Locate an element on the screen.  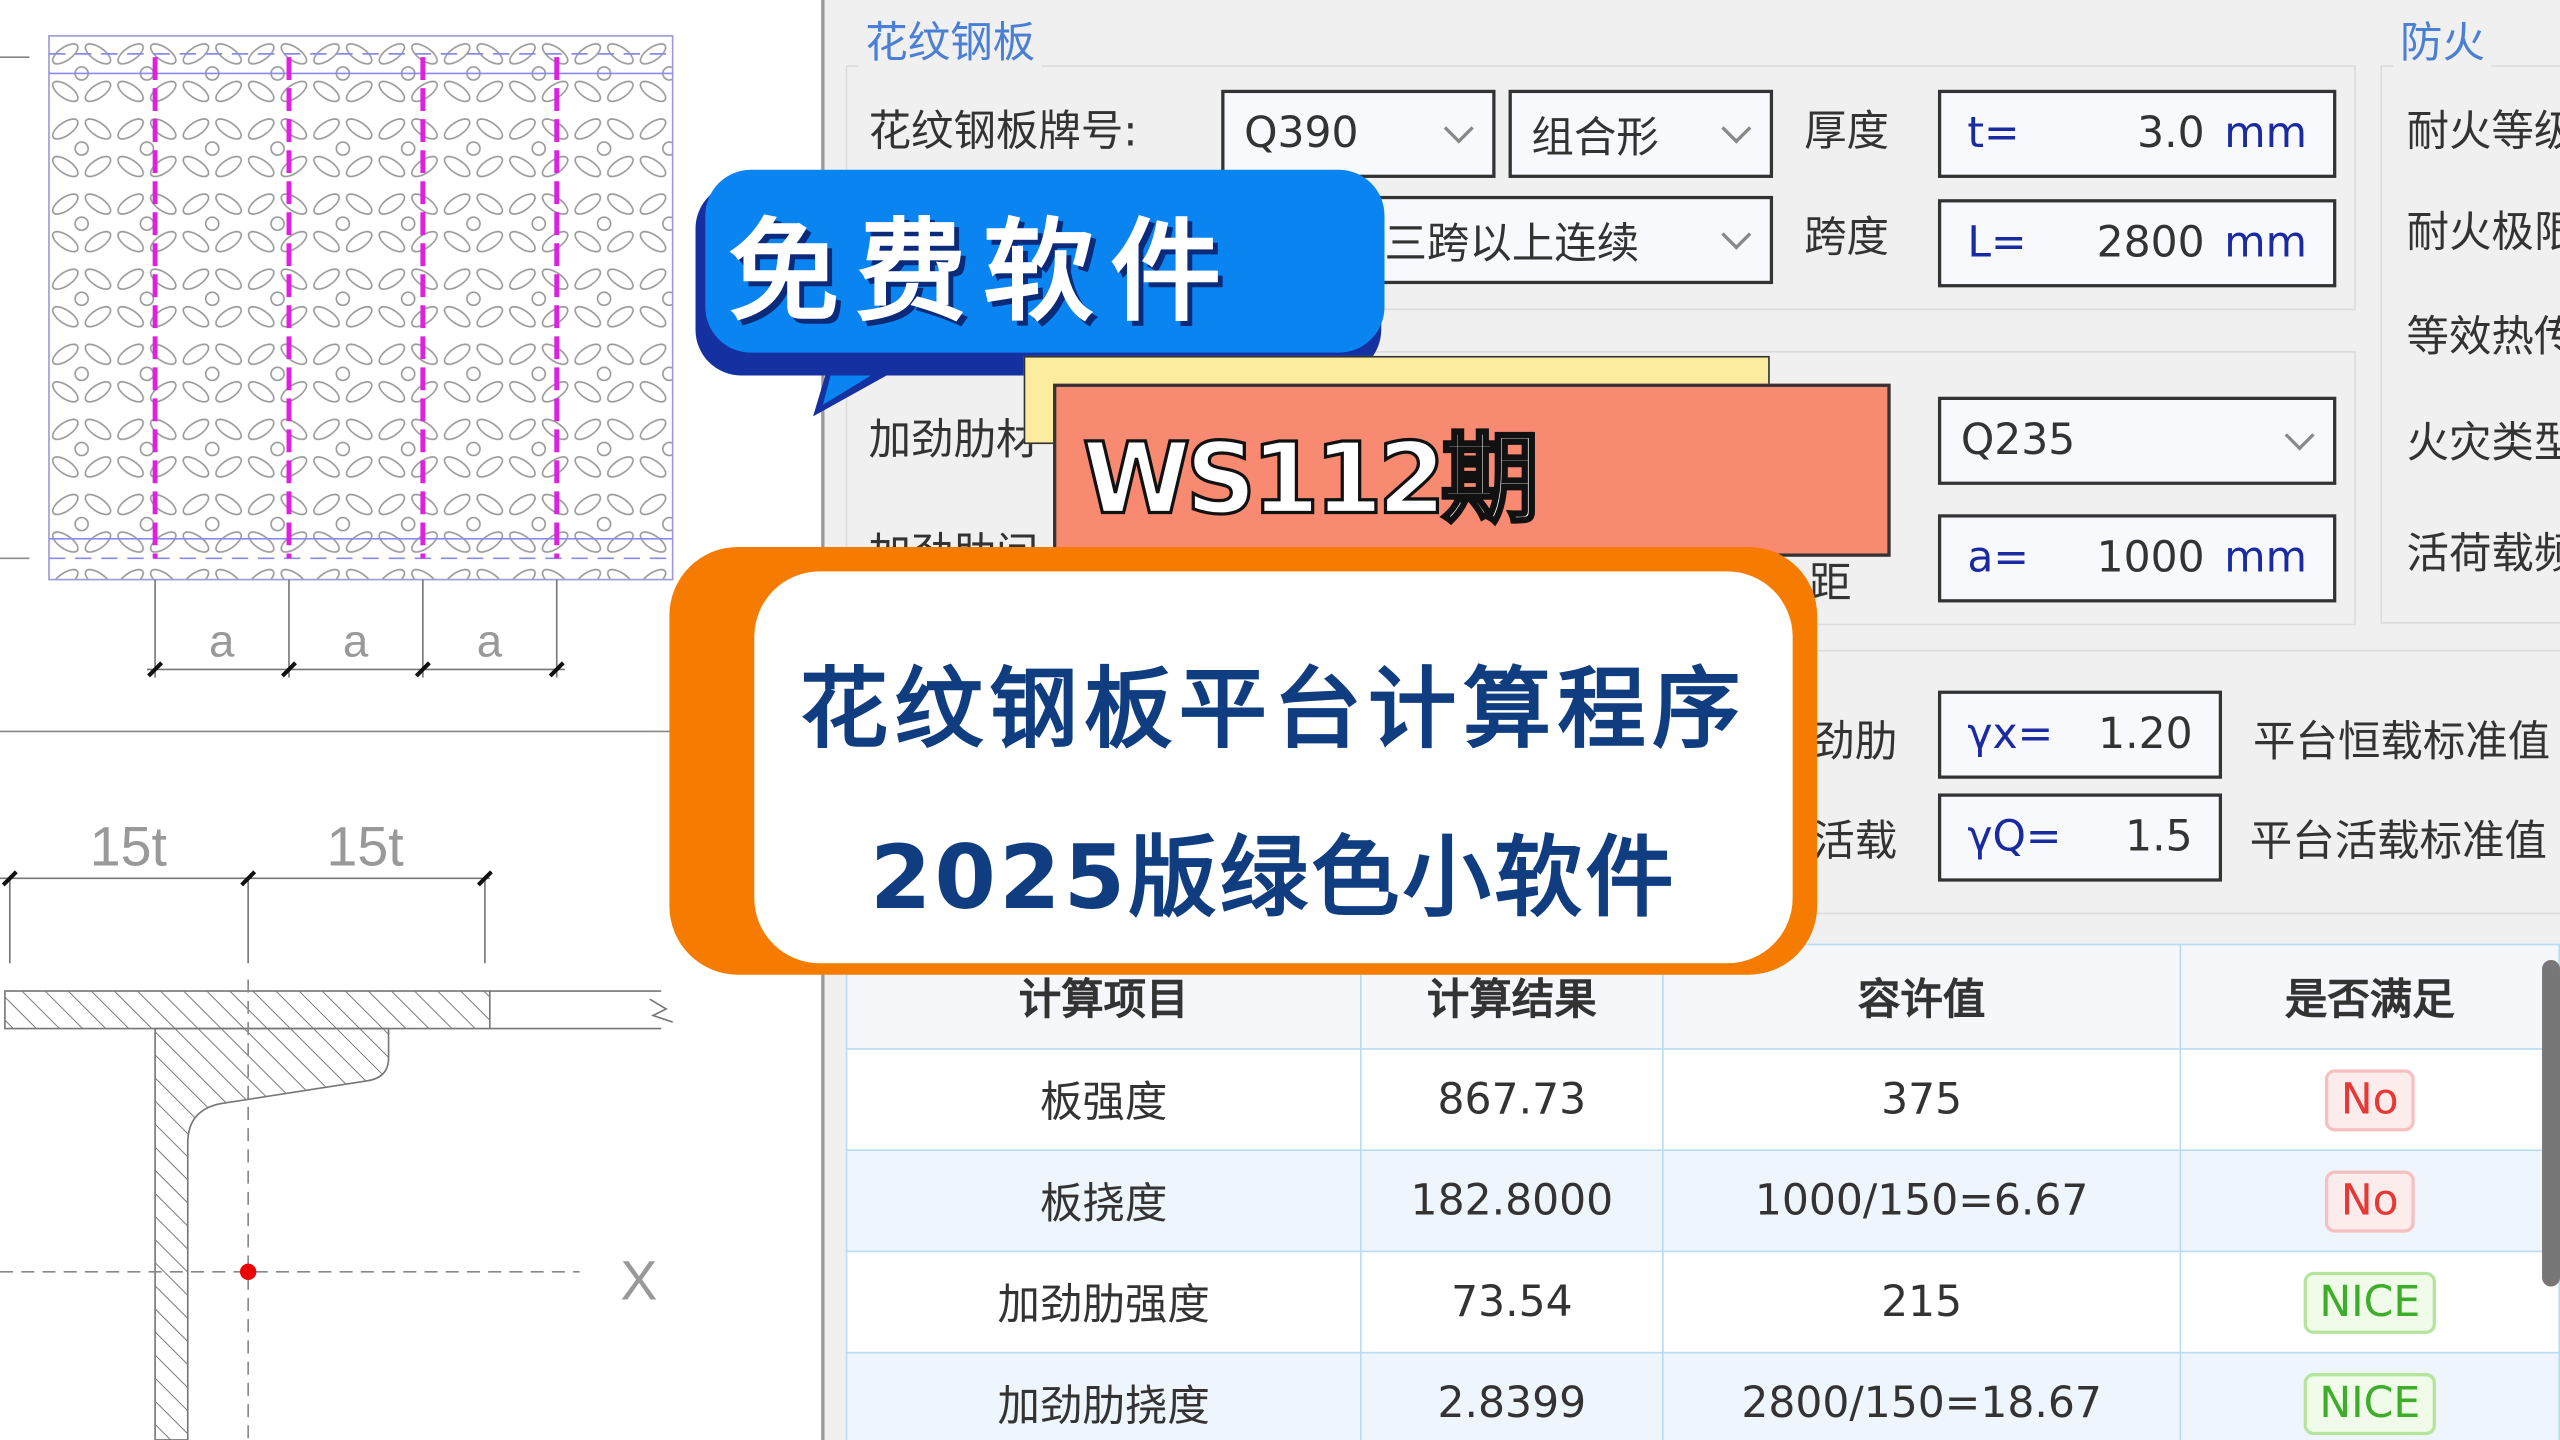
angle-section is located at coordinates (272, 1233).